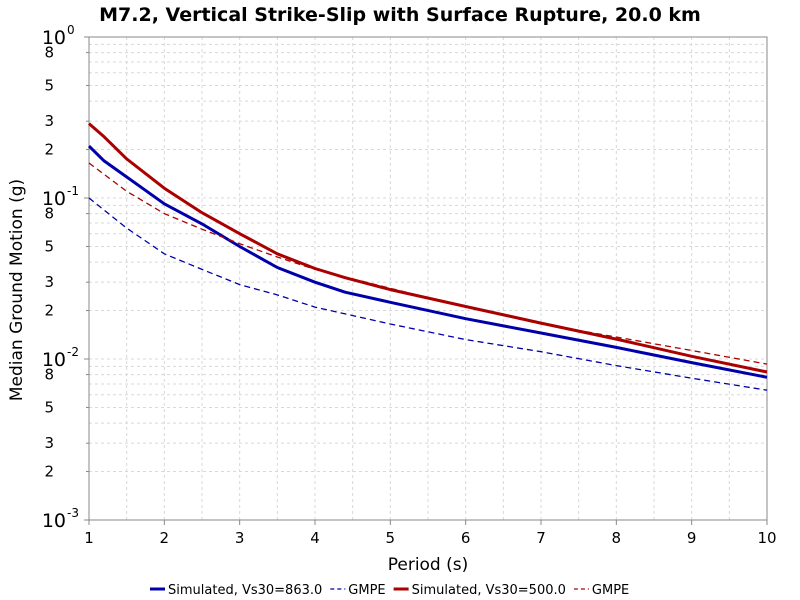 The width and height of the screenshot is (800, 600). I want to click on legend-label-2: GMPE, so click(366, 590).